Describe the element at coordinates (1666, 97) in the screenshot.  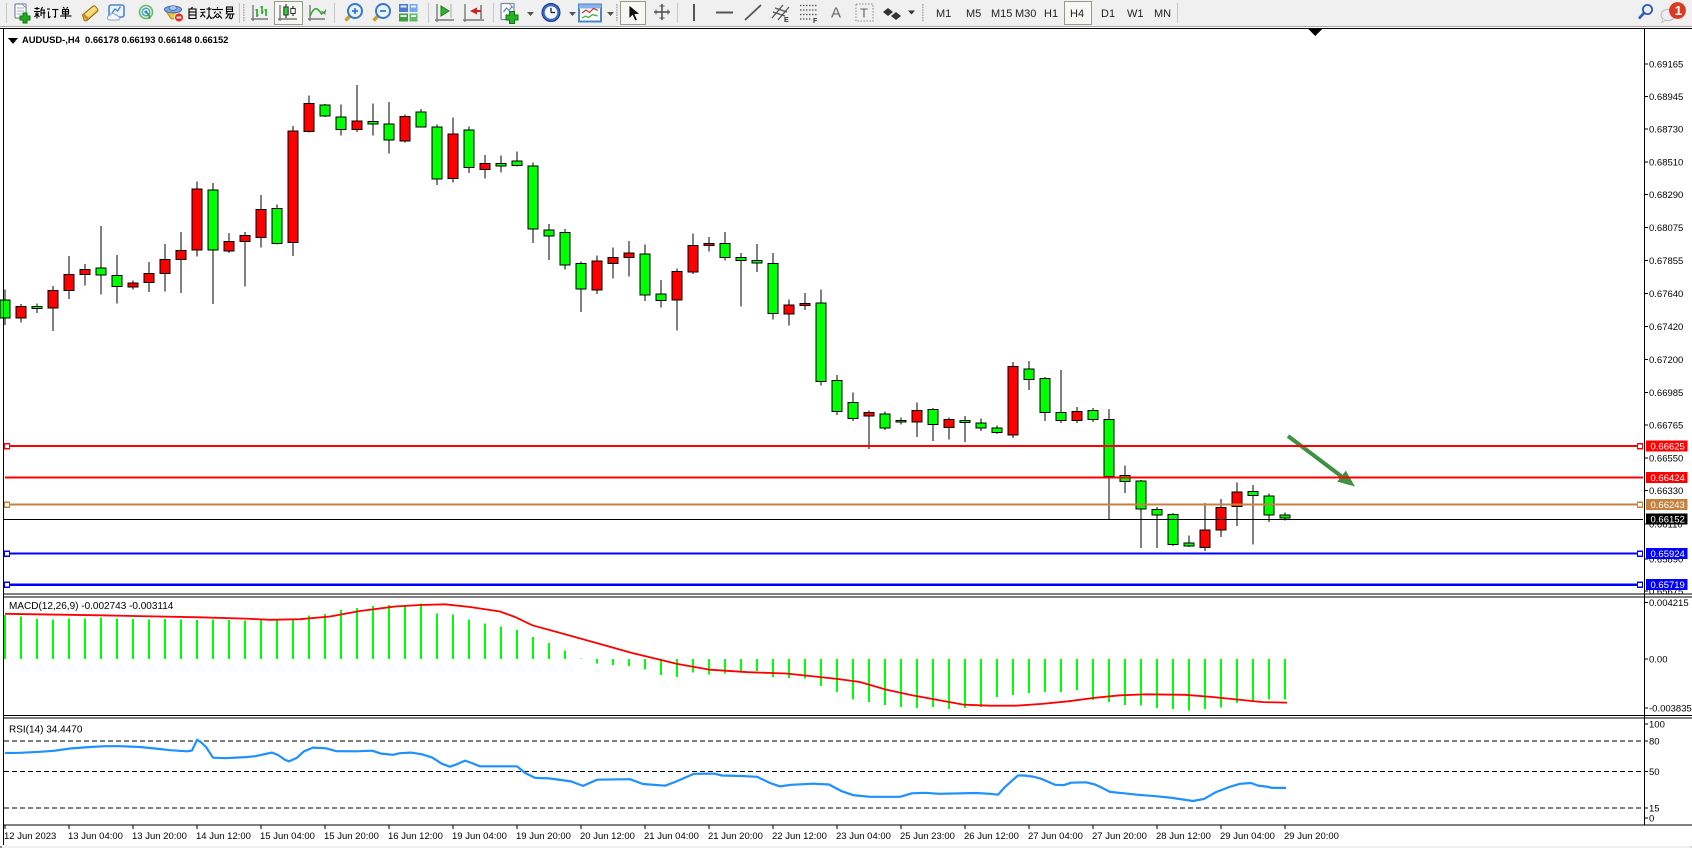
I see `svg-text: 0.68945` at that location.